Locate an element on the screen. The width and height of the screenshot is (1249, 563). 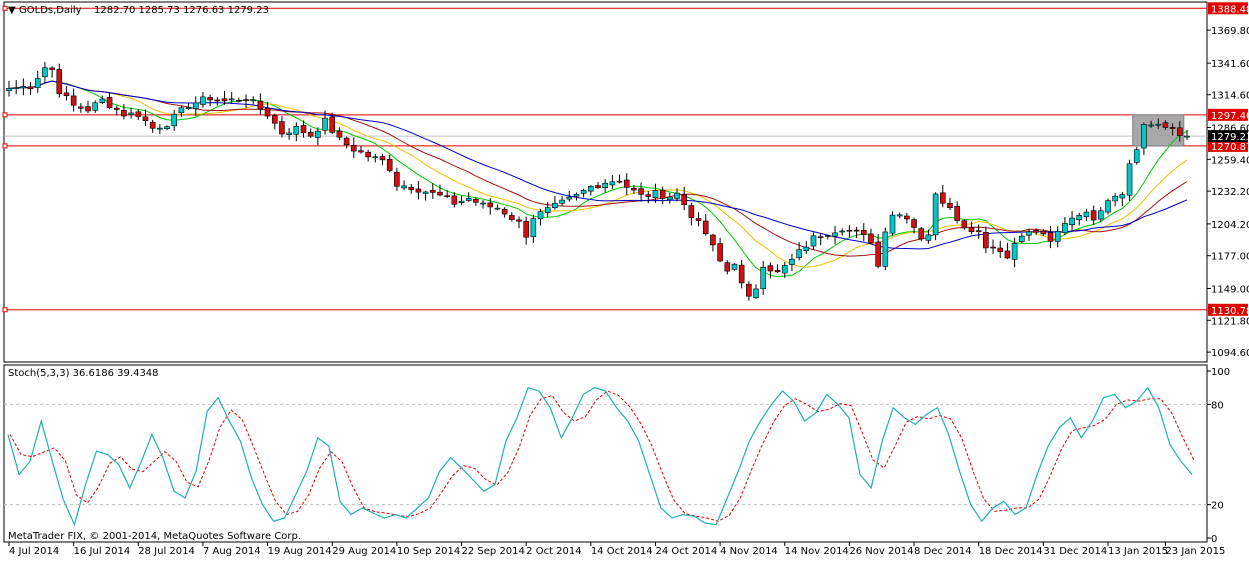
time-tick-label-11: 4 Nov 2014 is located at coordinates (749, 551).